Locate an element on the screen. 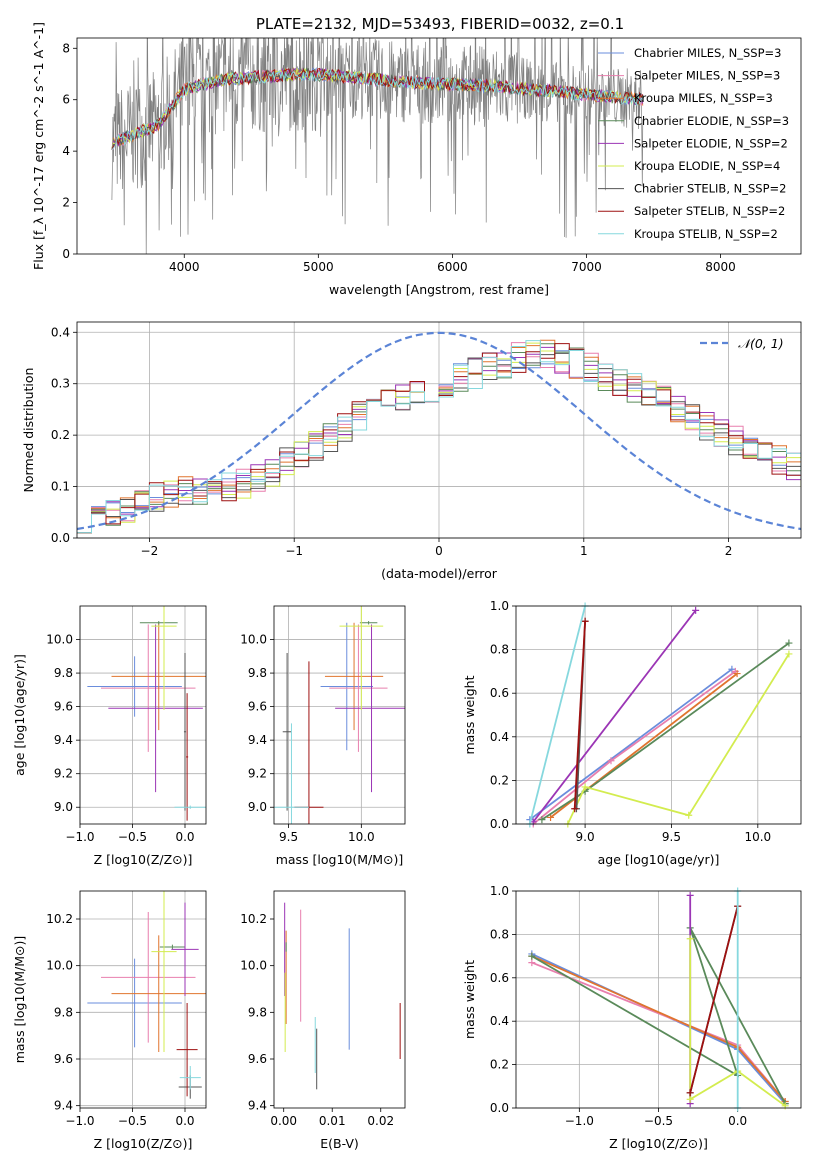 The width and height of the screenshot is (819, 1170). y-axis-label: mass [log10(M/M⊙)] is located at coordinates (19, 1000).